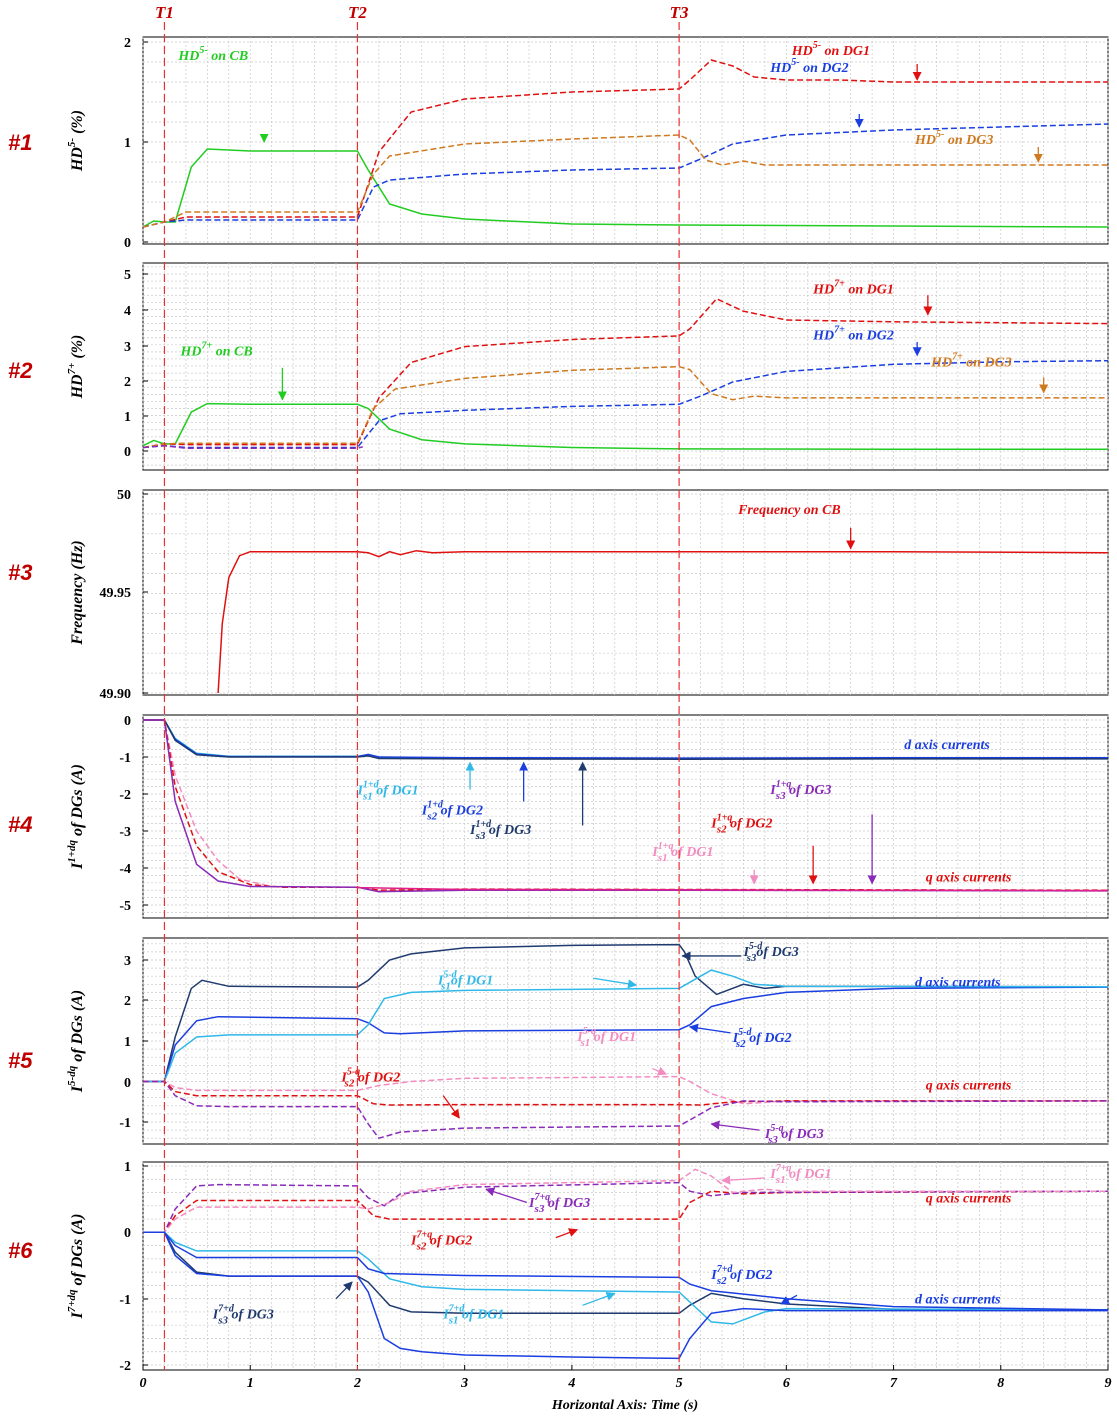 This screenshot has width=1117, height=1416. What do you see at coordinates (958, 1299) in the screenshot?
I see `annotation-2: d axis currents` at bounding box center [958, 1299].